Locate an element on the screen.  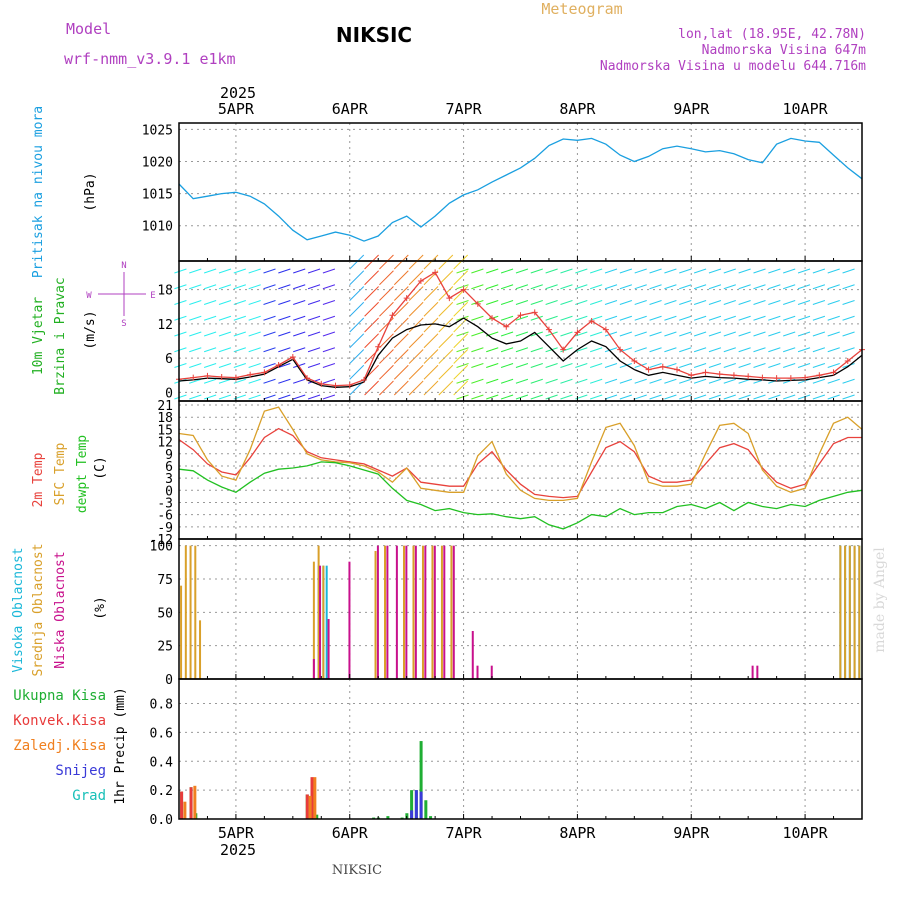
compass-east: E is located at coordinates (152, 296).